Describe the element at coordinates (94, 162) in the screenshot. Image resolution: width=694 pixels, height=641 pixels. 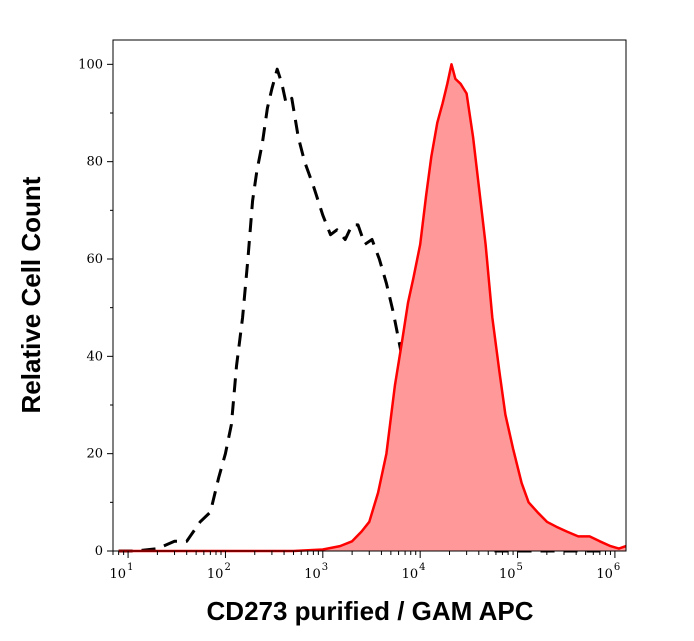
I see `y-tick-label: 80` at that location.